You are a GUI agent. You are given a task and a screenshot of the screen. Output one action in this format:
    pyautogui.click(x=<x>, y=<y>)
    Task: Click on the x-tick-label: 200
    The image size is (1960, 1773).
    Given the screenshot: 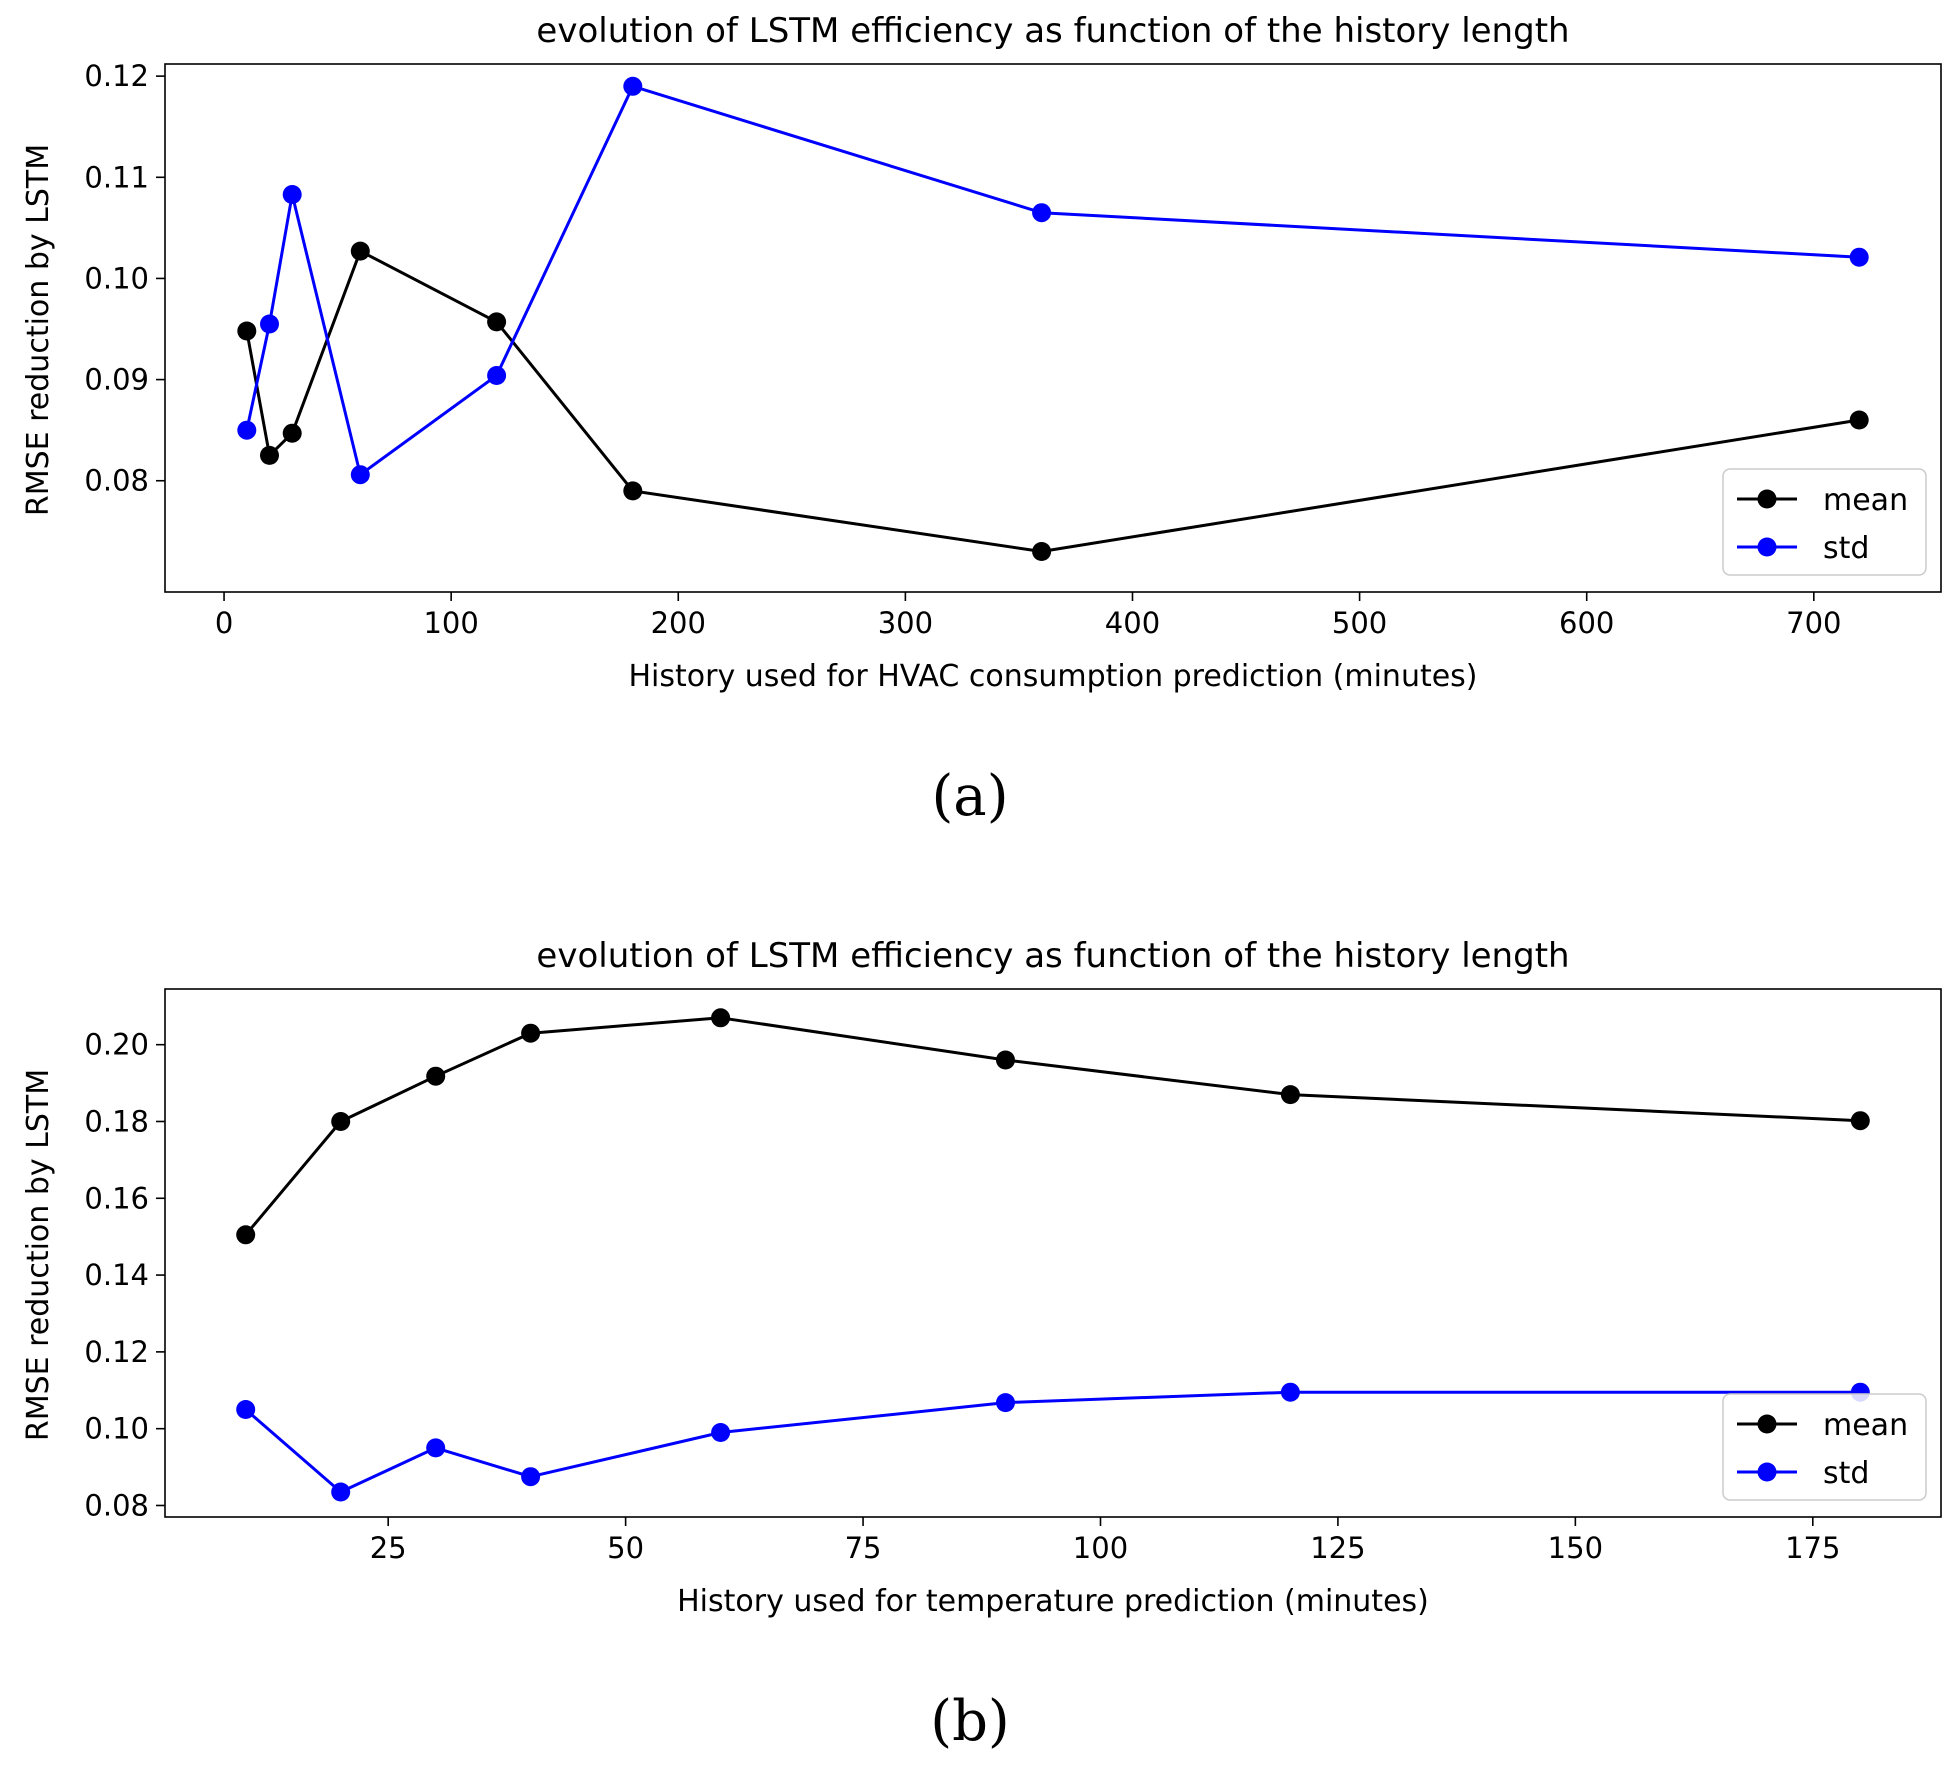 What is the action you would take?
    pyautogui.click(x=678, y=623)
    